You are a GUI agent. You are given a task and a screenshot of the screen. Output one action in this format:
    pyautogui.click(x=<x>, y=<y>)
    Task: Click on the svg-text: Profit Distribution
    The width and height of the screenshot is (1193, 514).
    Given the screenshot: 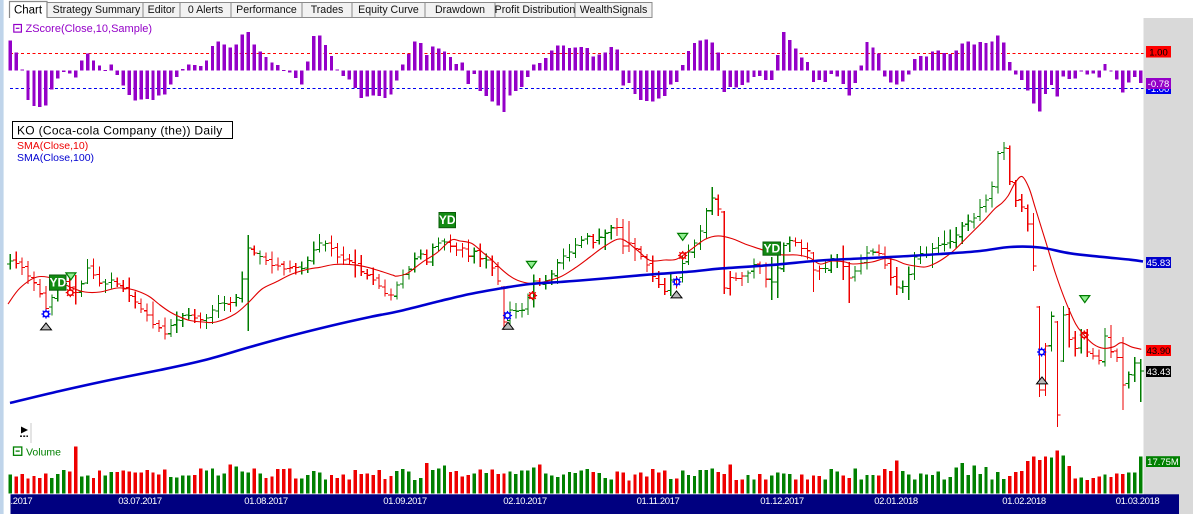 What is the action you would take?
    pyautogui.click(x=535, y=10)
    